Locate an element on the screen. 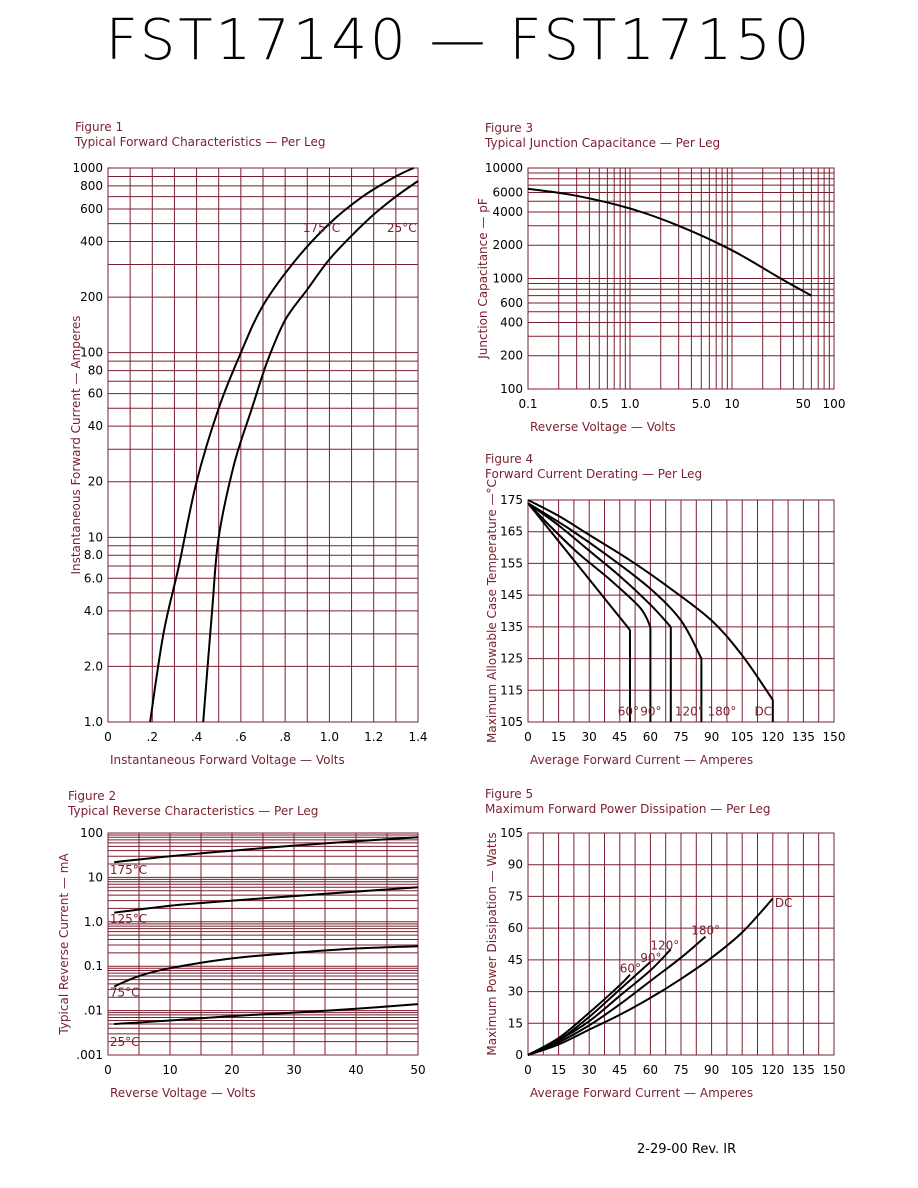 The width and height of the screenshot is (918, 1188). fig4-series-annotation: 60° is located at coordinates (628, 712).